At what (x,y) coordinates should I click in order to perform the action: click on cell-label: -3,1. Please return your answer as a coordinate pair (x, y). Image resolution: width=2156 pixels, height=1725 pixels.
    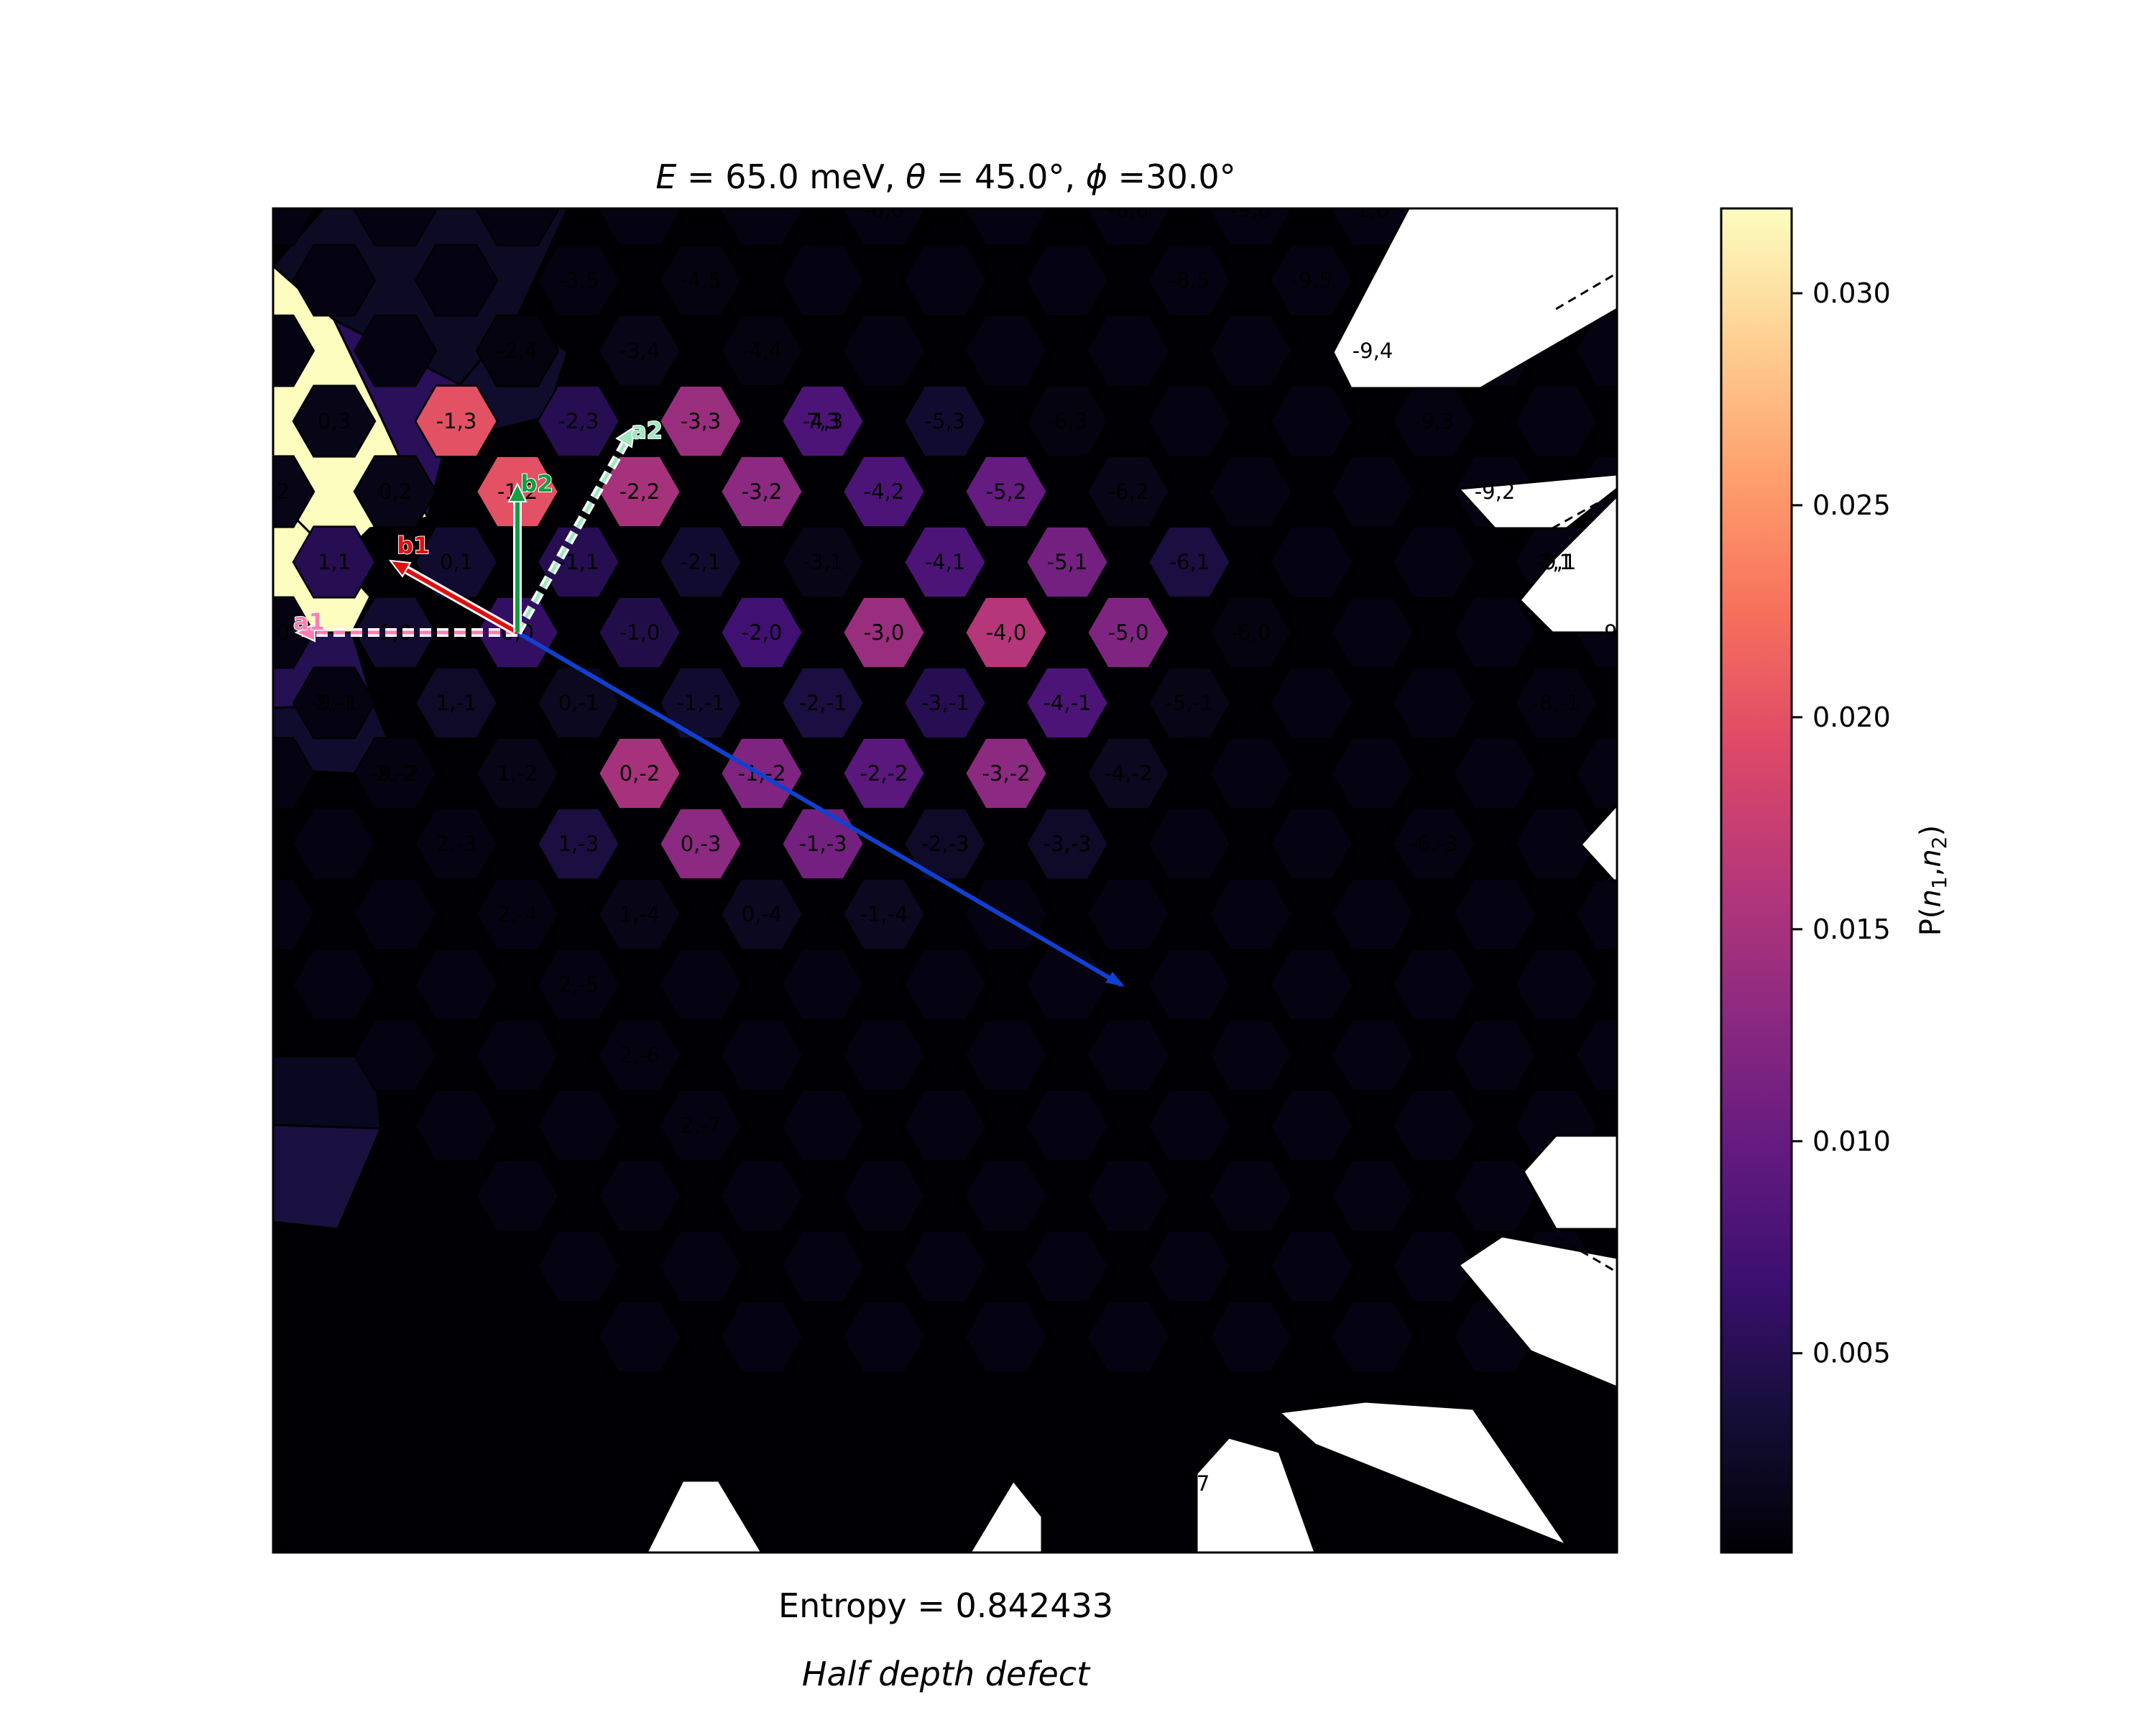
    Looking at the image, I should click on (824, 562).